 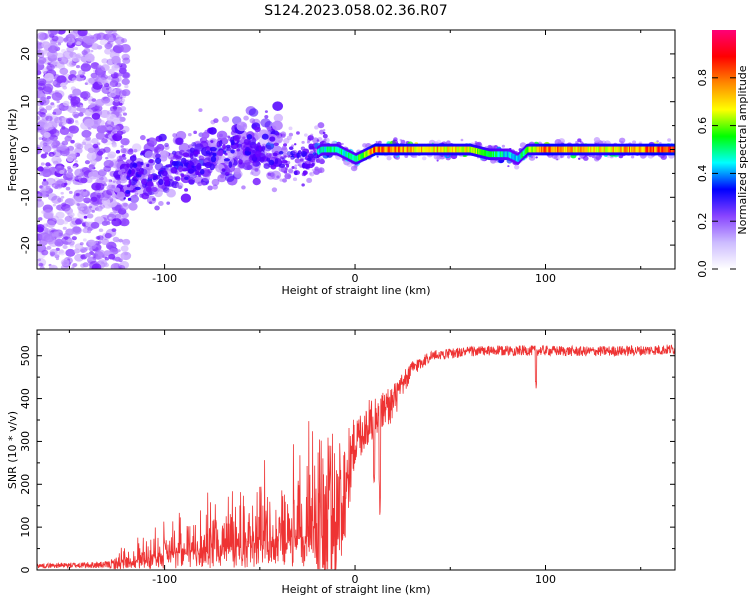 I want to click on figure-title: S124.2023.058.02.36.R07, so click(x=355, y=11).